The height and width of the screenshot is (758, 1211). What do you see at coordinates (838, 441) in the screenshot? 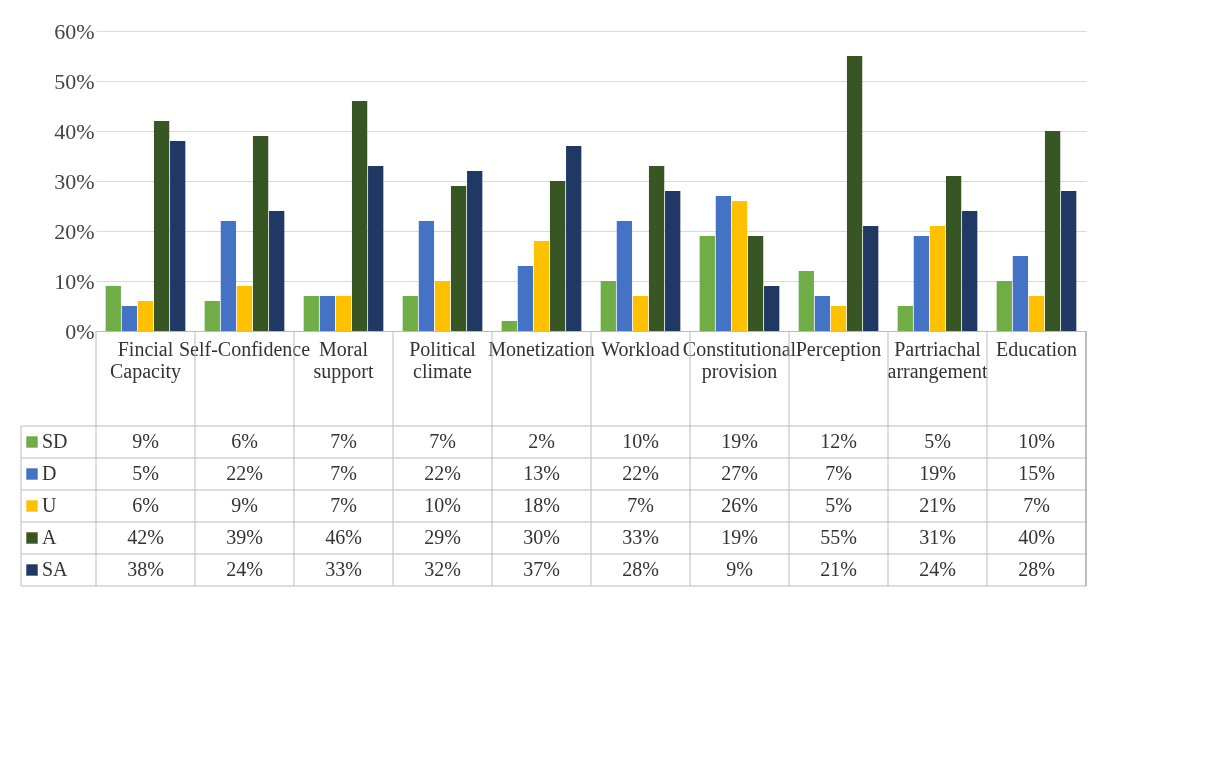
I see `data-label: 12%` at bounding box center [838, 441].